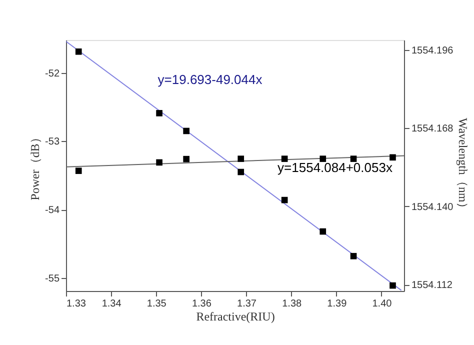 This screenshot has height=345, width=474. I want to click on y-axis-title: Power（dB）, so click(35, 166).